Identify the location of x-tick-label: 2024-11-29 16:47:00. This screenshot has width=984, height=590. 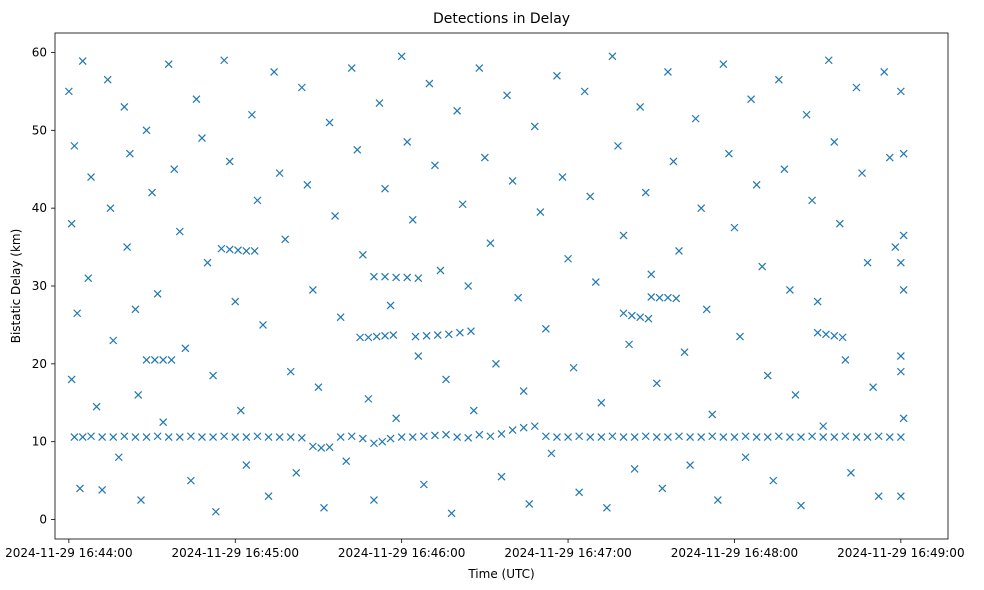
(567, 553).